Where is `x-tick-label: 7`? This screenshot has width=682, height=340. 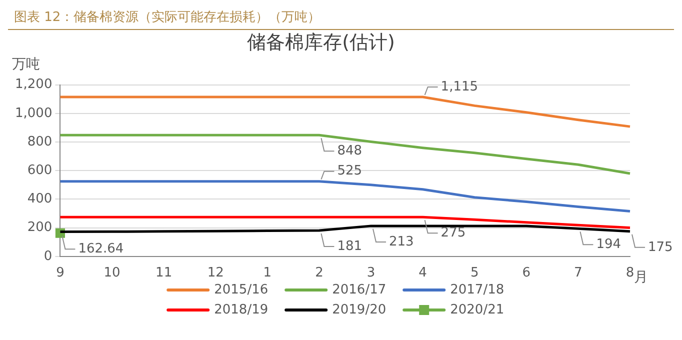 x-tick-label: 7 is located at coordinates (578, 273).